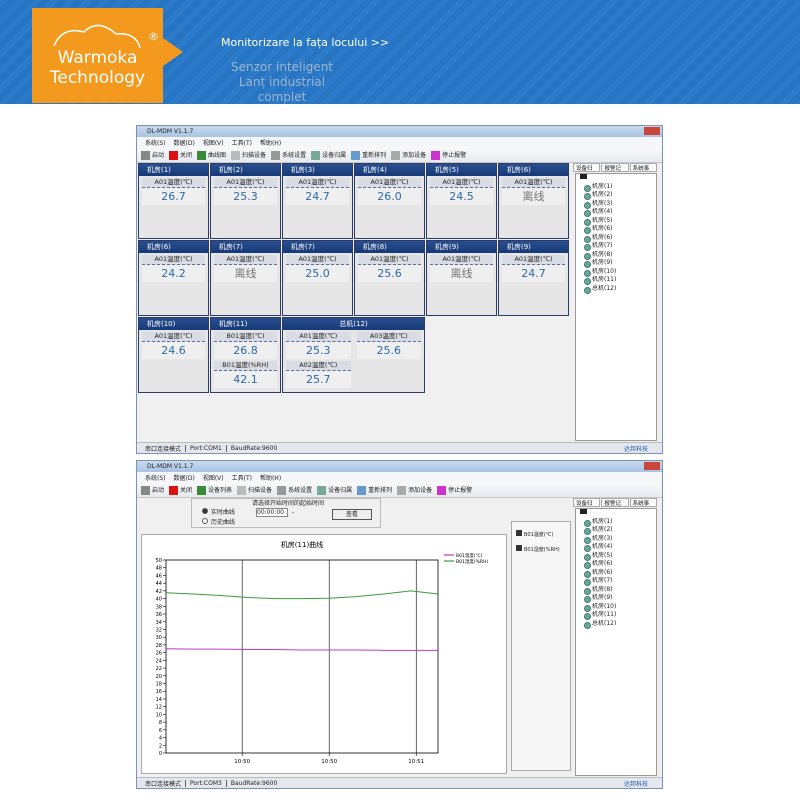 The width and height of the screenshot is (800, 800). What do you see at coordinates (541, 646) in the screenshot?
I see `series-panel: B01温度(℃) B01湿度(%RH)` at bounding box center [541, 646].